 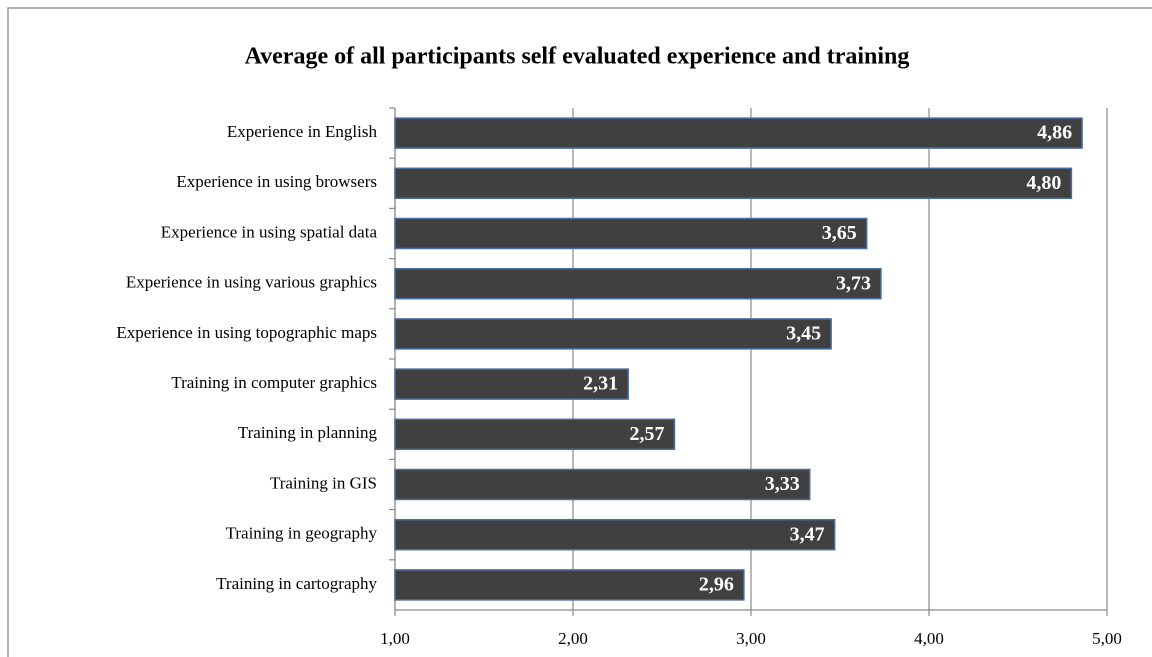 What do you see at coordinates (296, 583) in the screenshot?
I see `y-tick-label: Training in cartography` at bounding box center [296, 583].